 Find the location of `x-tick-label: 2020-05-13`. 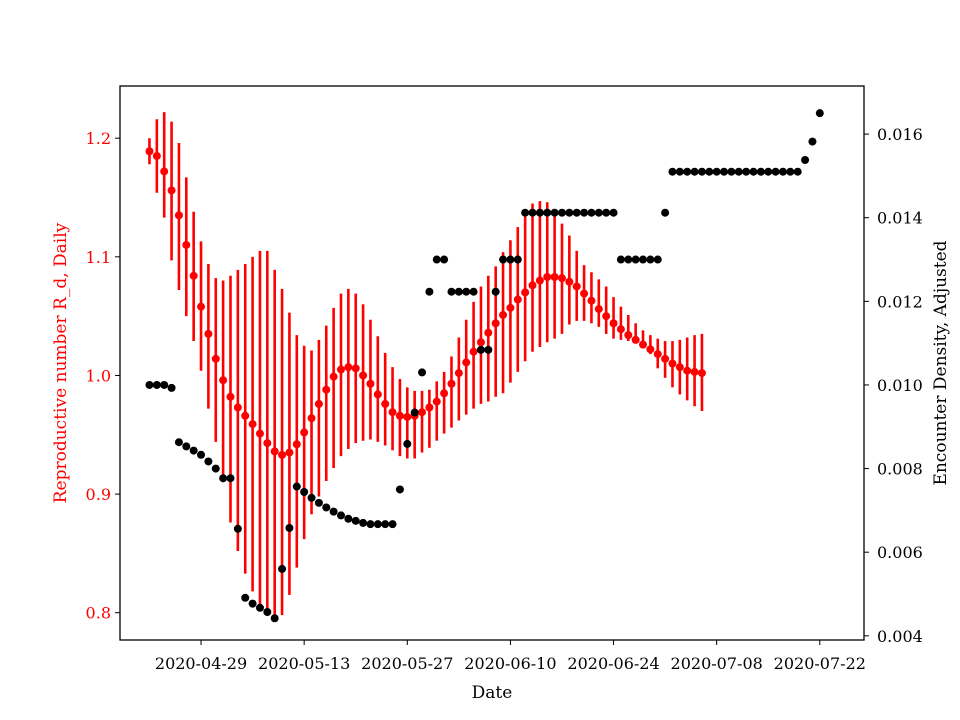

x-tick-label: 2020-05-13 is located at coordinates (304, 663).